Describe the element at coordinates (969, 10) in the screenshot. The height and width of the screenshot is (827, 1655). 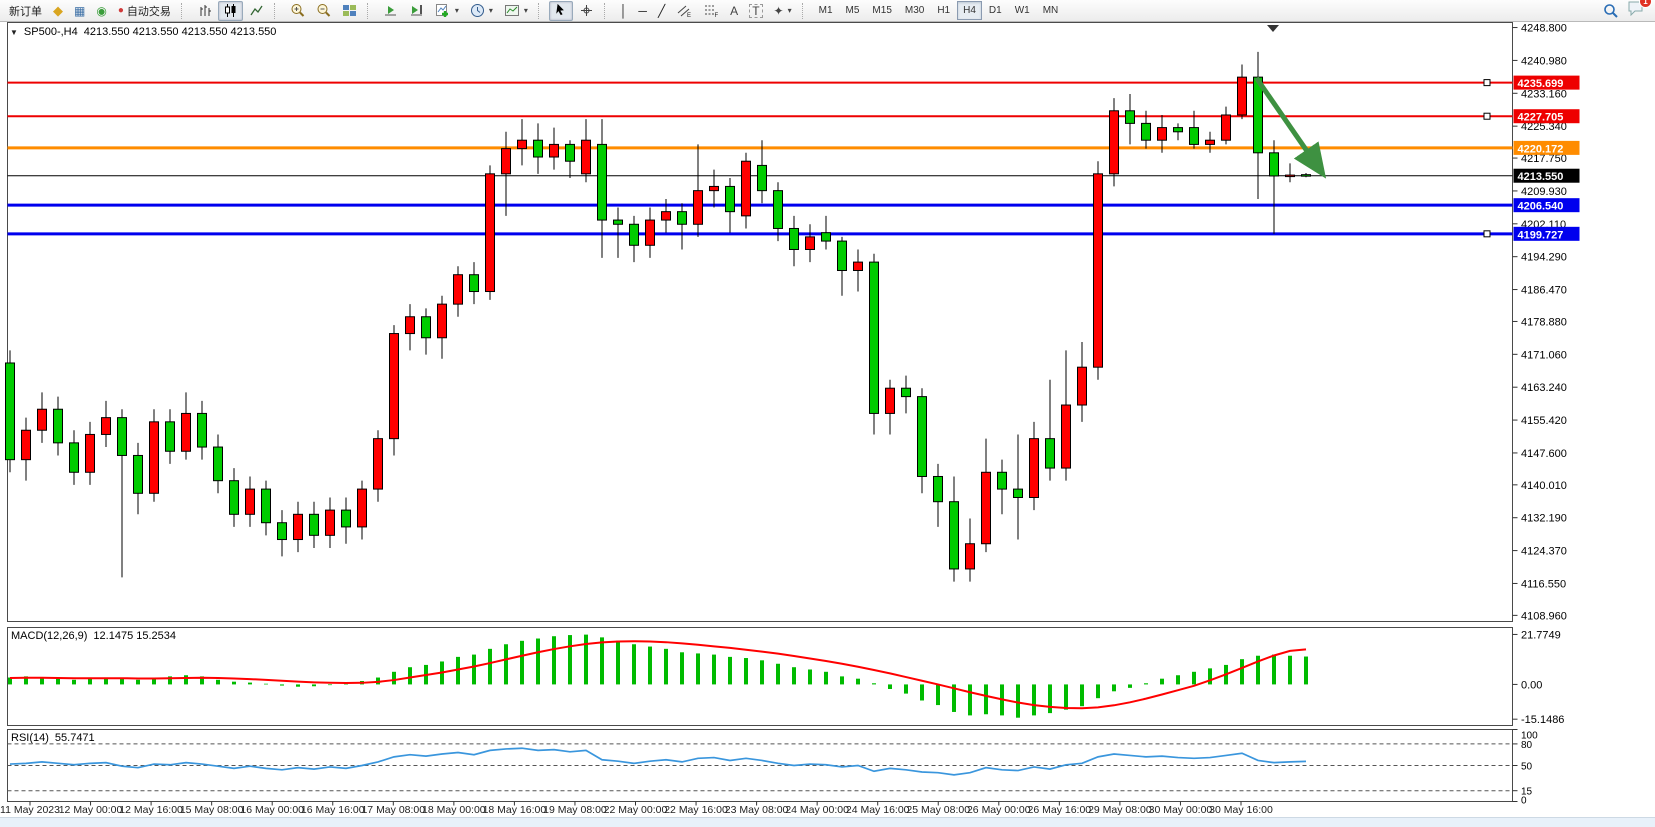
I see `timeframe-button-H4: H4` at that location.